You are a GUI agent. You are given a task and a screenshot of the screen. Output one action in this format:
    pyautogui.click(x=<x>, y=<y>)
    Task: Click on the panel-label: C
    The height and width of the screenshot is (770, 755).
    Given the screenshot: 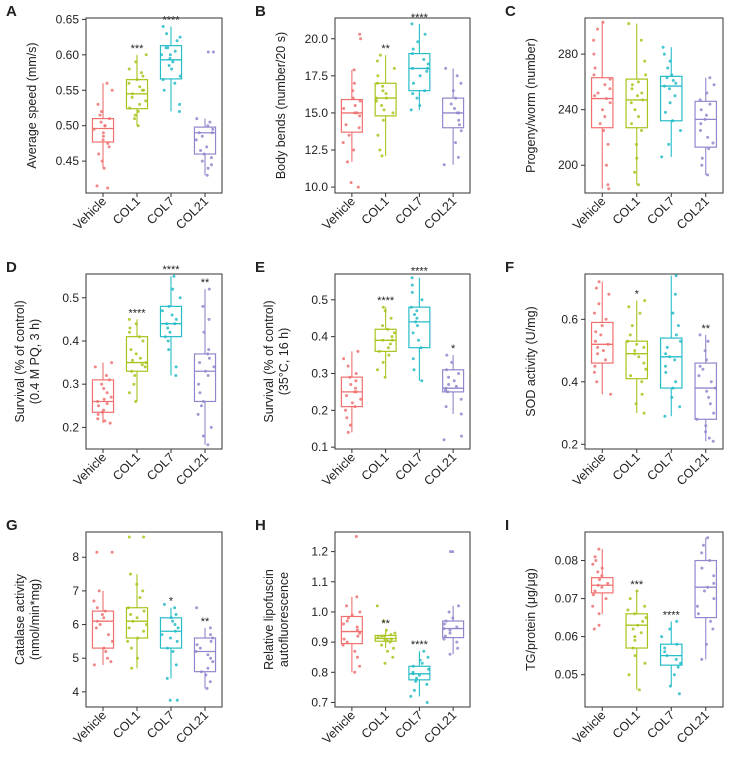 What is the action you would take?
    pyautogui.click(x=510, y=11)
    